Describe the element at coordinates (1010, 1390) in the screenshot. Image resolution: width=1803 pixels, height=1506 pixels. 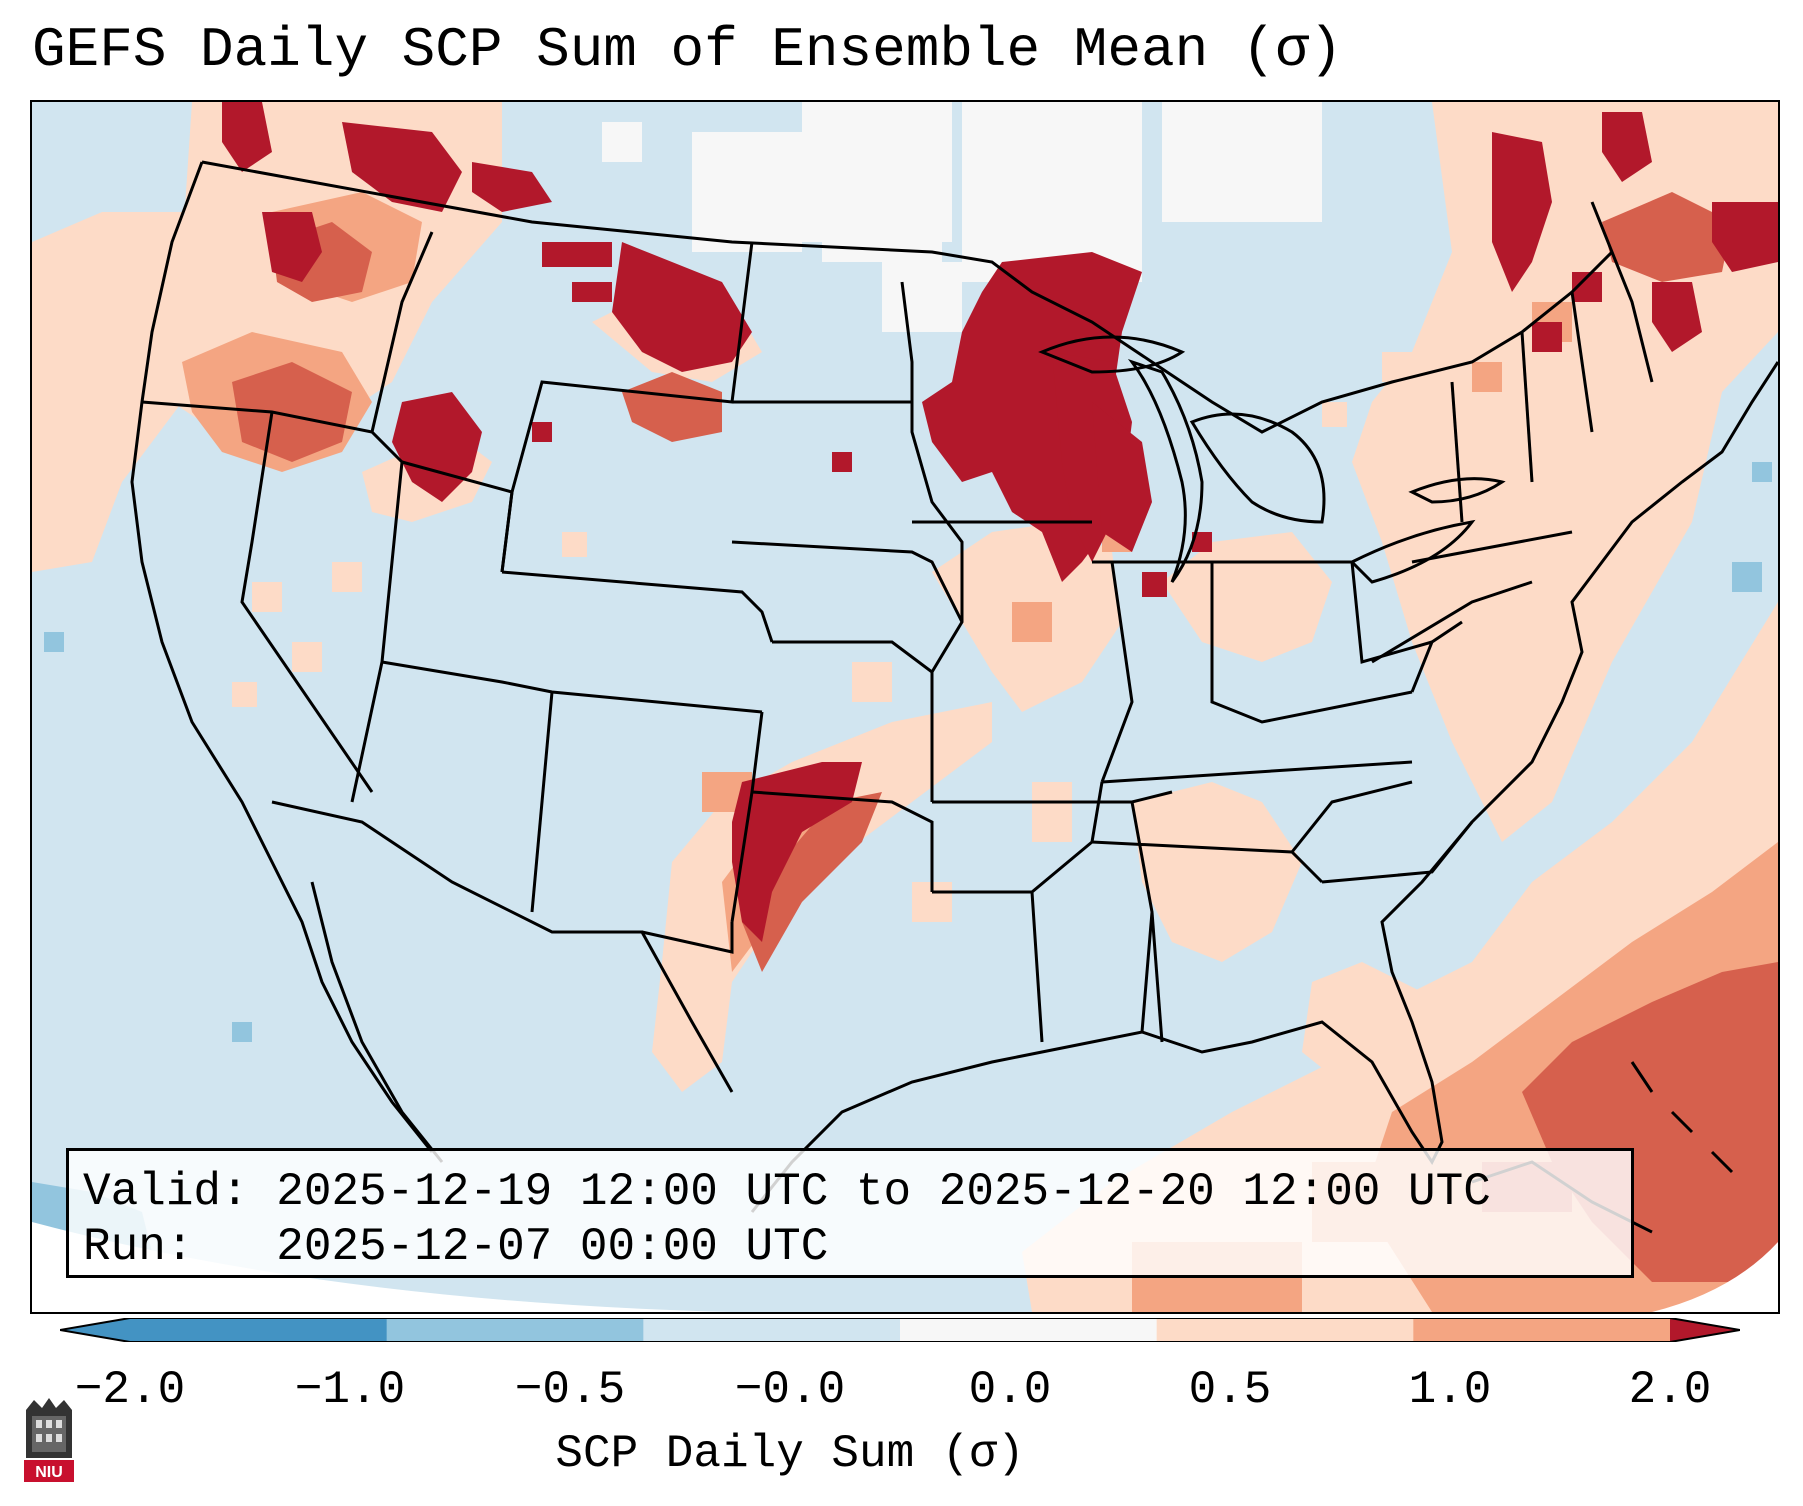
I see `colorbar-tick-label: 0.0` at that location.